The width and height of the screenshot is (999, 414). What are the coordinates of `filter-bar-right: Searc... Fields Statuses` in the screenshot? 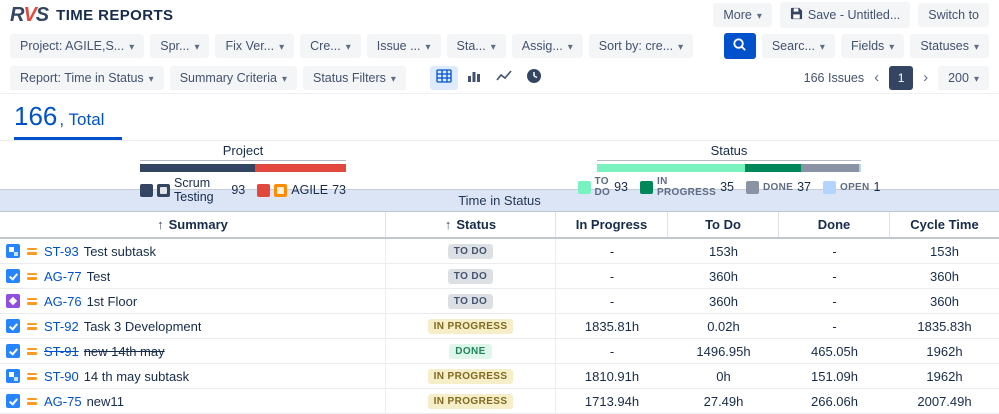 It's located at (875, 46).